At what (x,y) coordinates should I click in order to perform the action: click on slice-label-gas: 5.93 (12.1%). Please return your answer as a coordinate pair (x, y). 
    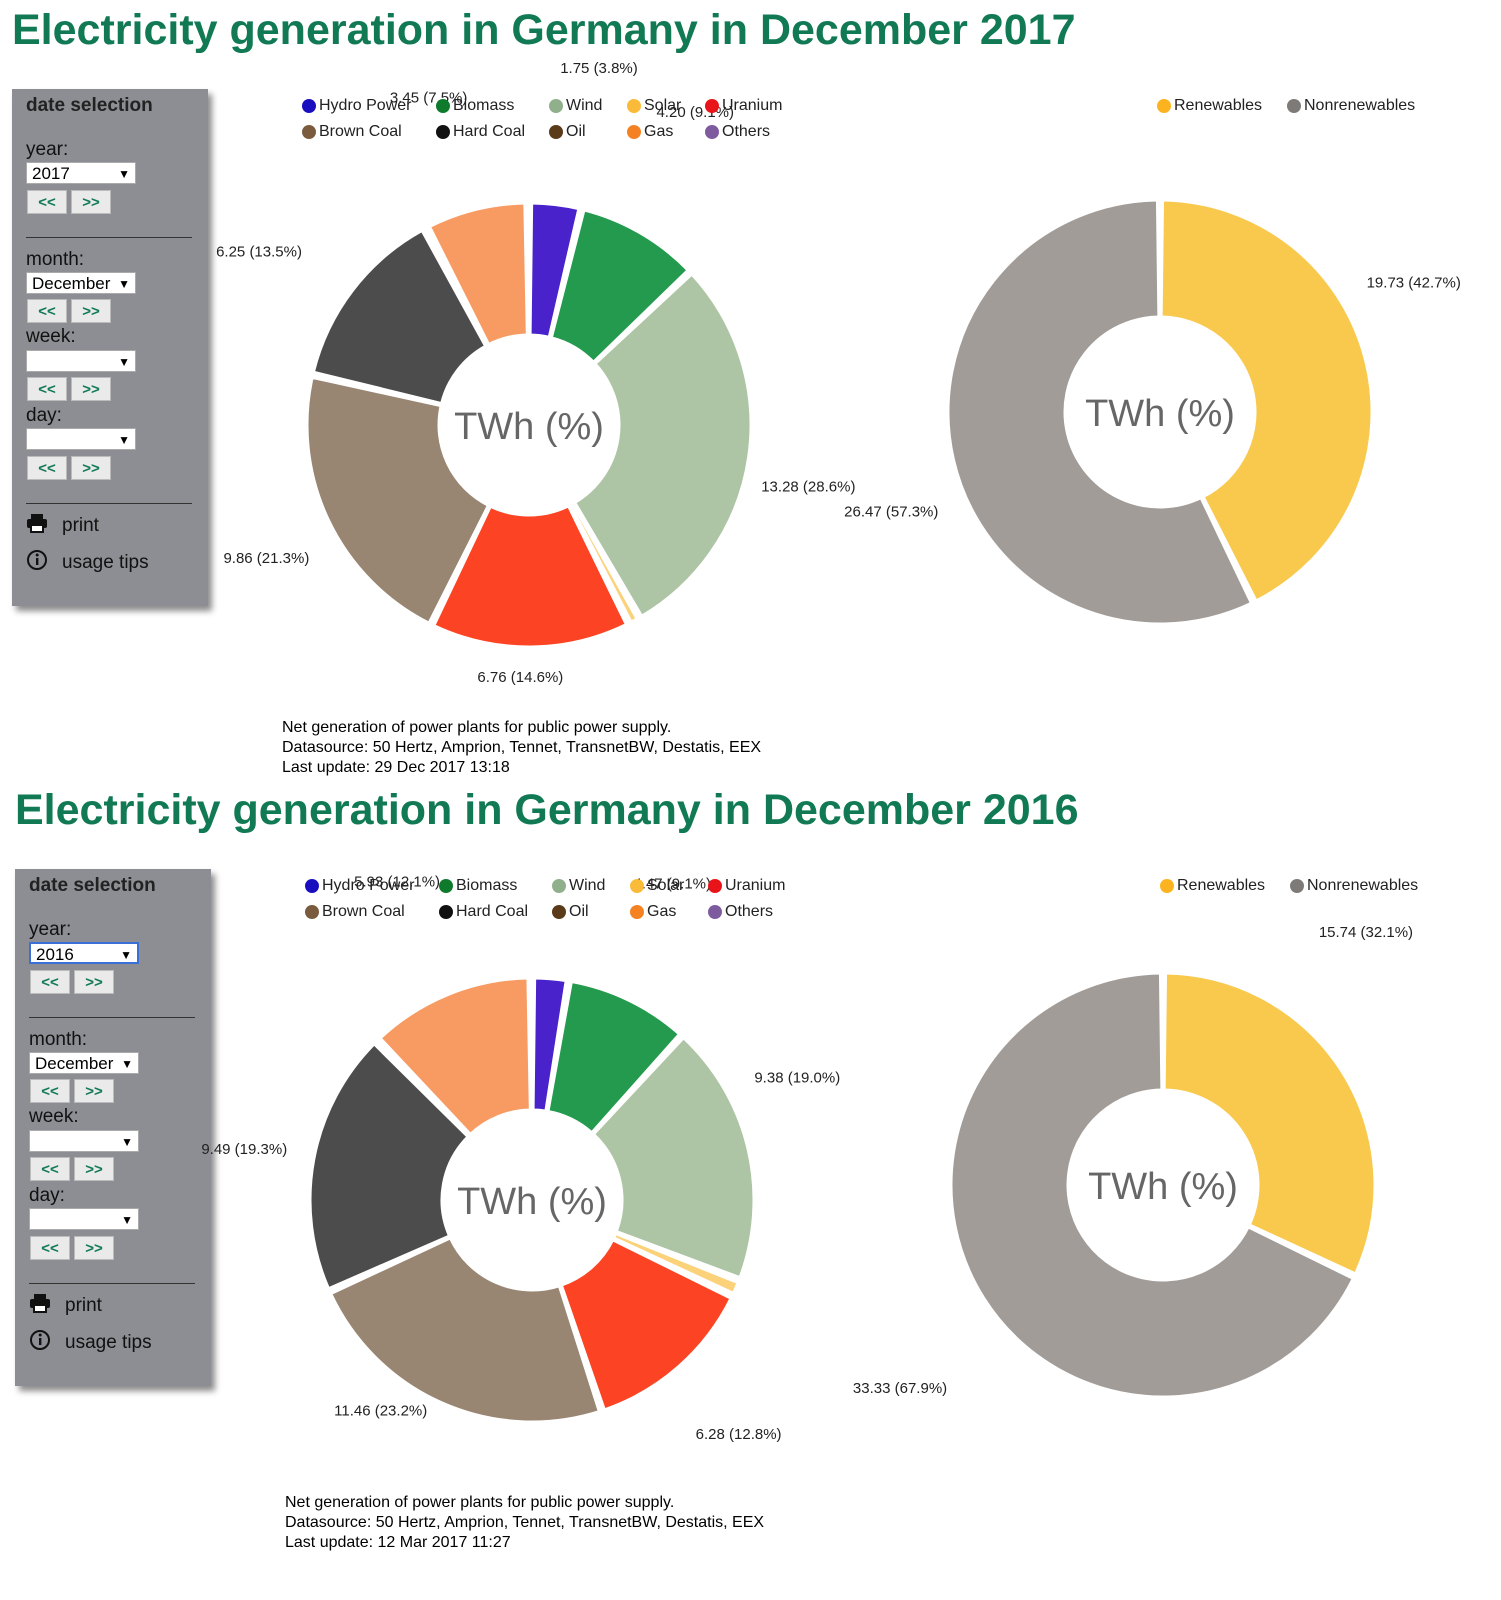
    Looking at the image, I should click on (397, 882).